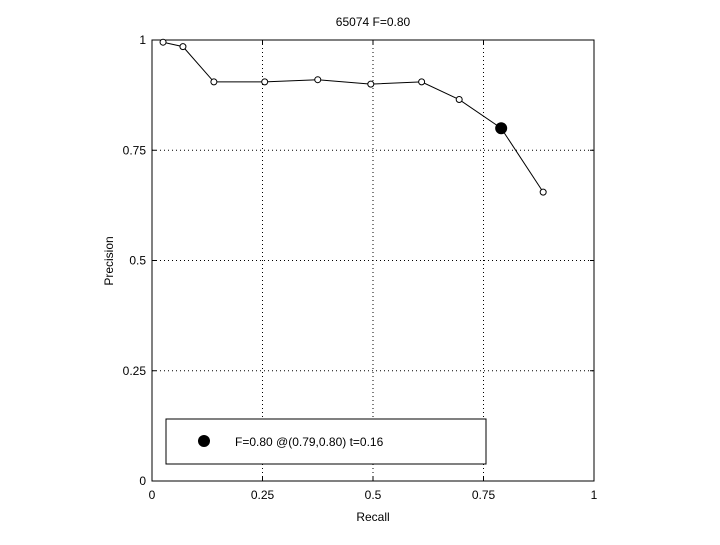 The height and width of the screenshot is (545, 720). I want to click on x-tick-label: 1, so click(594, 495).